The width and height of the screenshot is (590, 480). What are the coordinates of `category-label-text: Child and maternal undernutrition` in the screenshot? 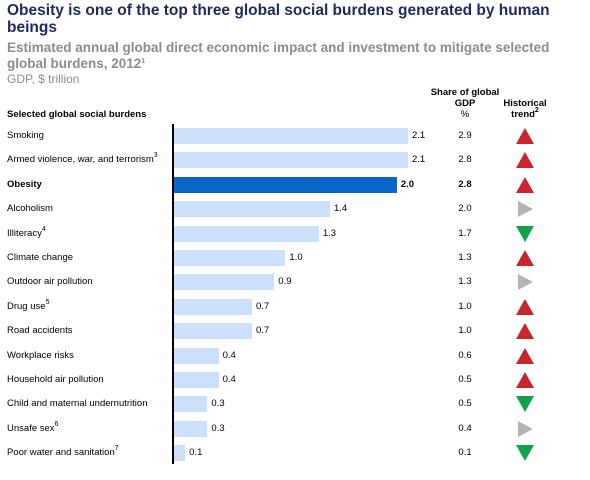 It's located at (77, 404).